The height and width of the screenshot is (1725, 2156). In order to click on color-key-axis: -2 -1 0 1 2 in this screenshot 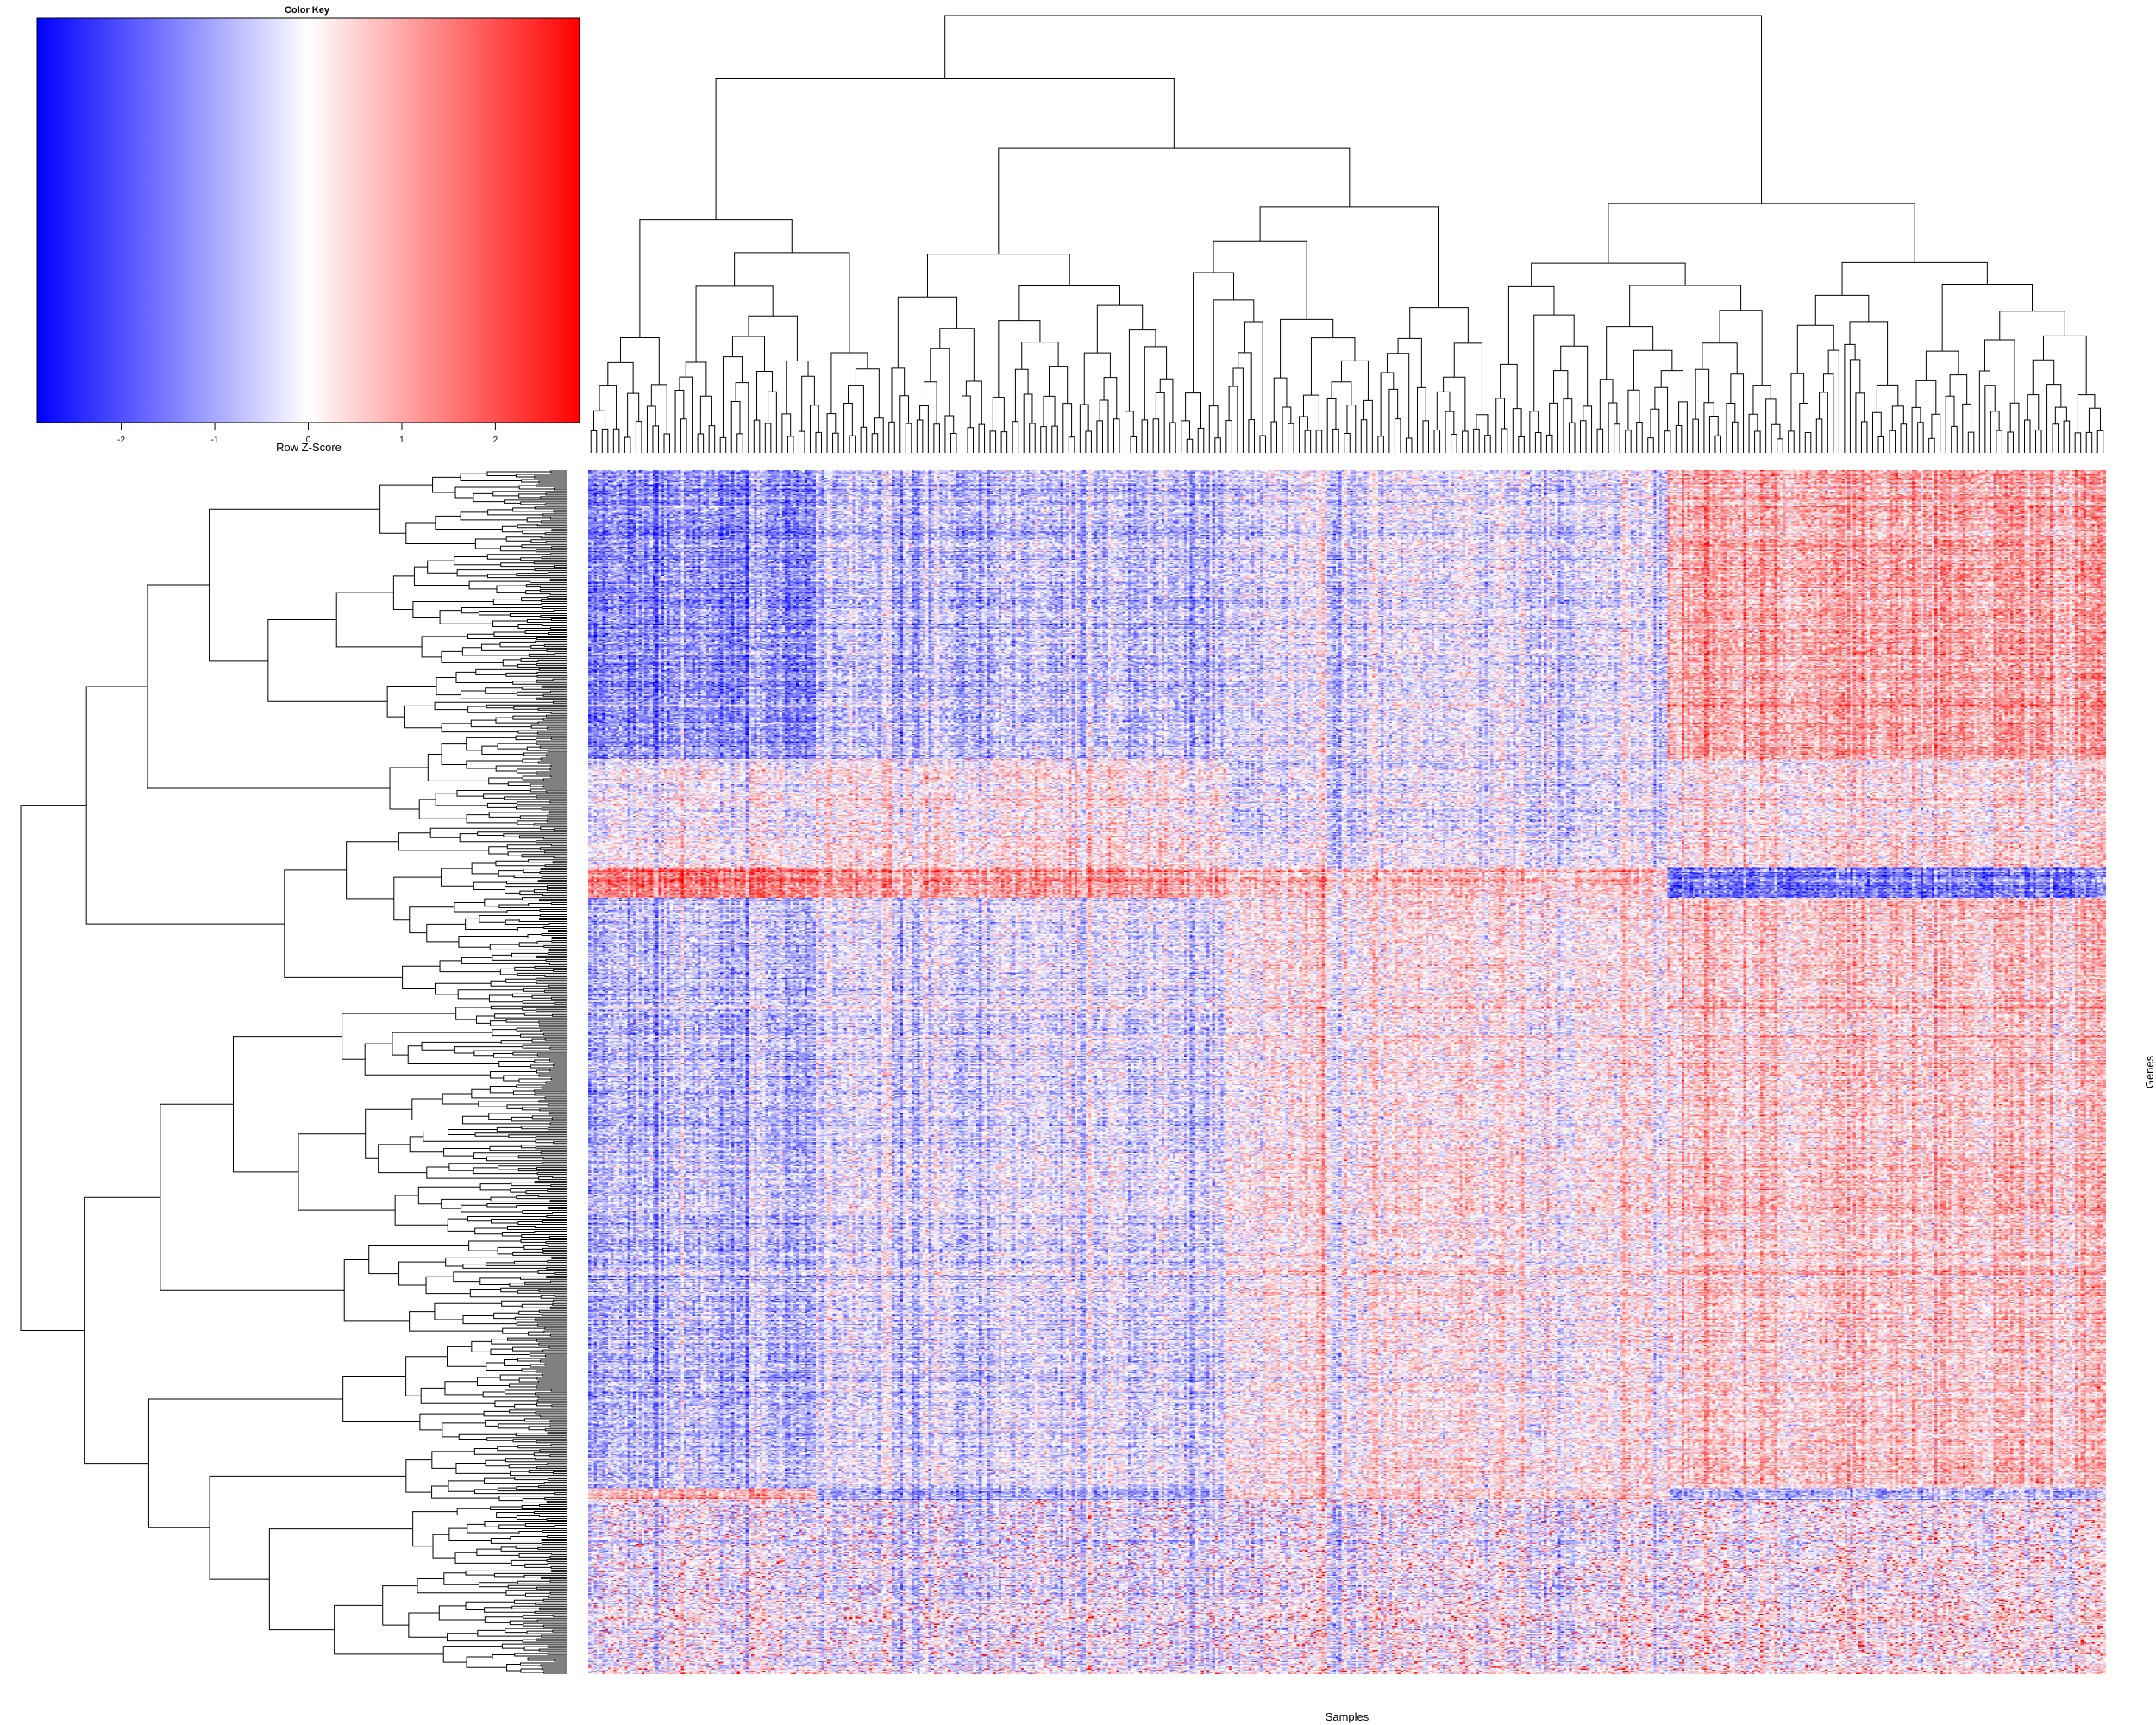, I will do `click(308, 434)`.